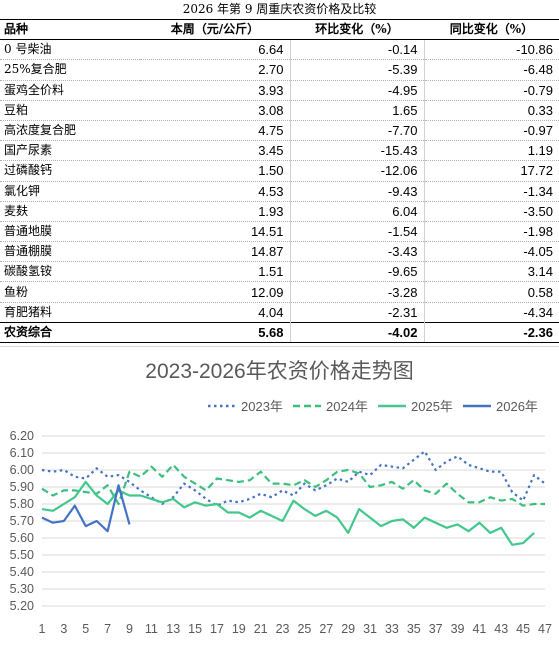 This screenshot has height=655, width=559. I want to click on variety-cell: 普通地膜, so click(70, 232).